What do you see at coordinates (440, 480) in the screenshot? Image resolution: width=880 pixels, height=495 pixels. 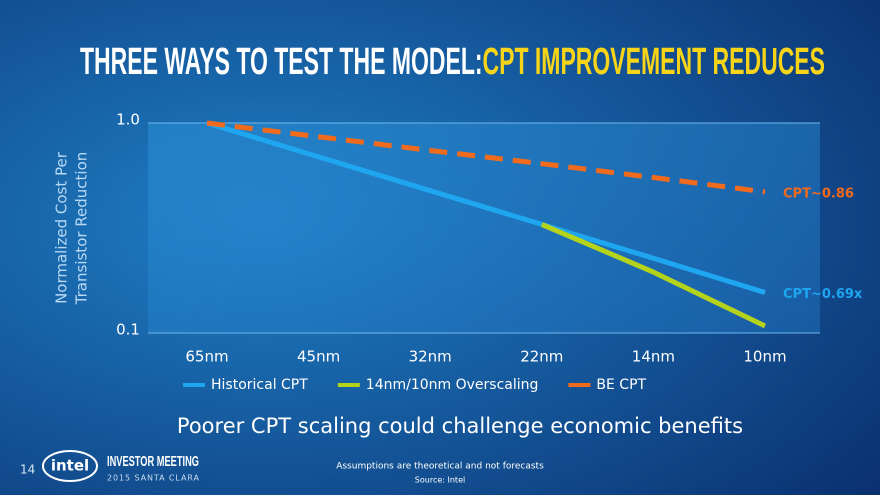 I see `source: Source: Intel` at bounding box center [440, 480].